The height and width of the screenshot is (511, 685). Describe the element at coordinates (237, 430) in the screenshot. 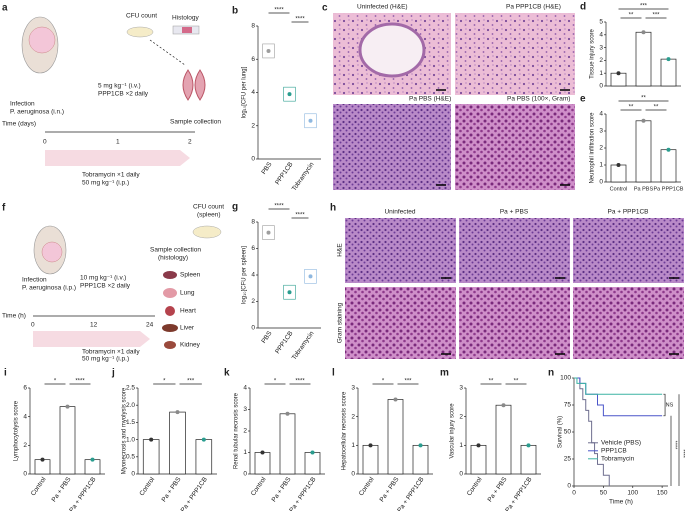

I see `y-axis-label: Renal tubular necrosis score` at that location.